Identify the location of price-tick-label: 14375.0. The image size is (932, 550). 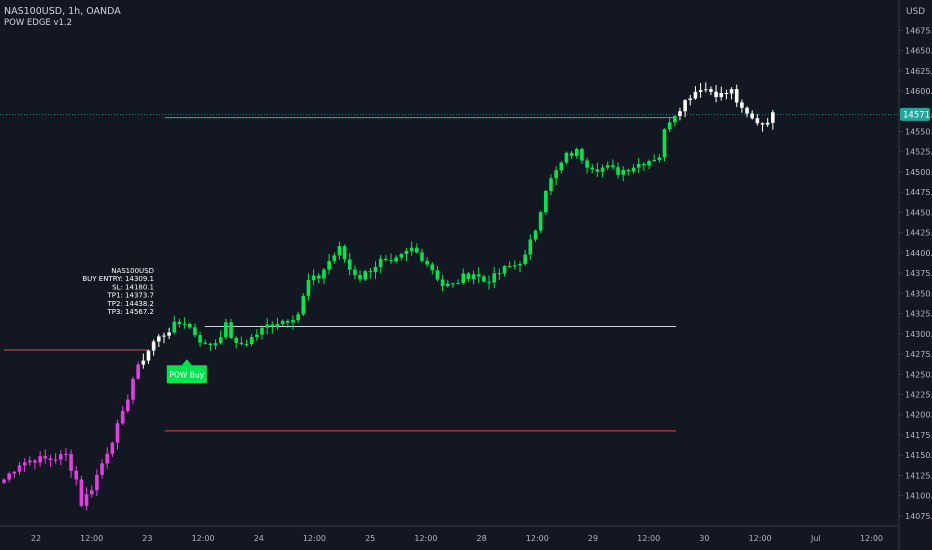
(918, 273).